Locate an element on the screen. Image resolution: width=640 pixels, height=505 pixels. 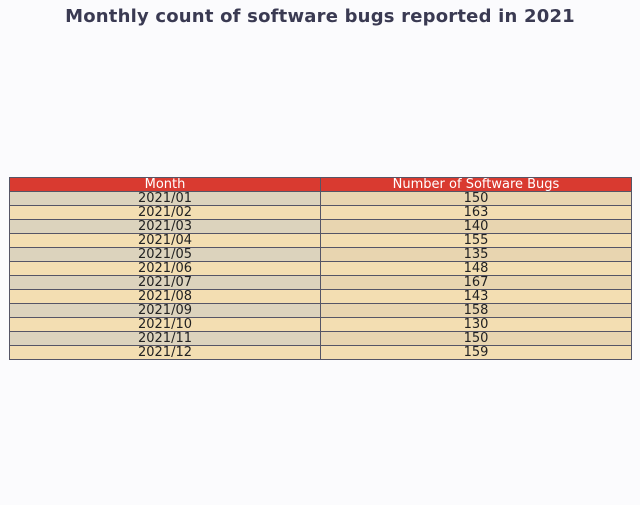
table-row: 2021/10 130 is located at coordinates (320, 324).